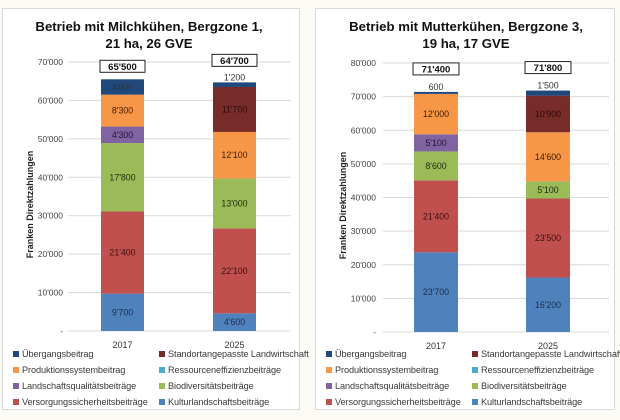 This screenshot has width=620, height=420. I want to click on data-label-versorgung: 22'100, so click(234, 271).